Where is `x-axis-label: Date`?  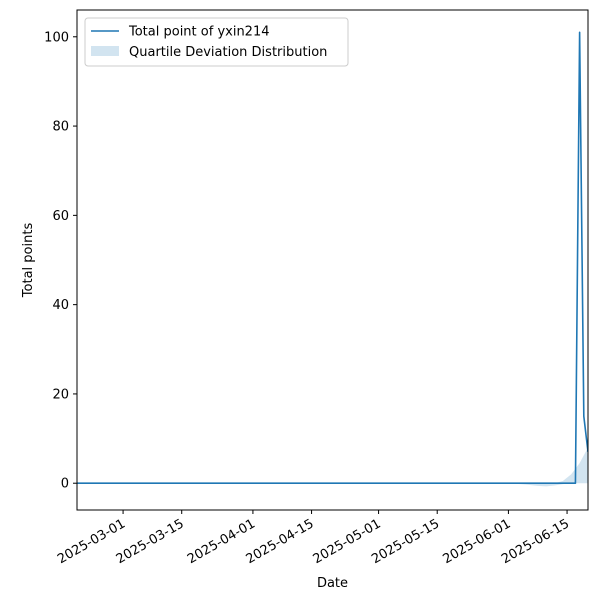
x-axis-label: Date is located at coordinates (332, 583).